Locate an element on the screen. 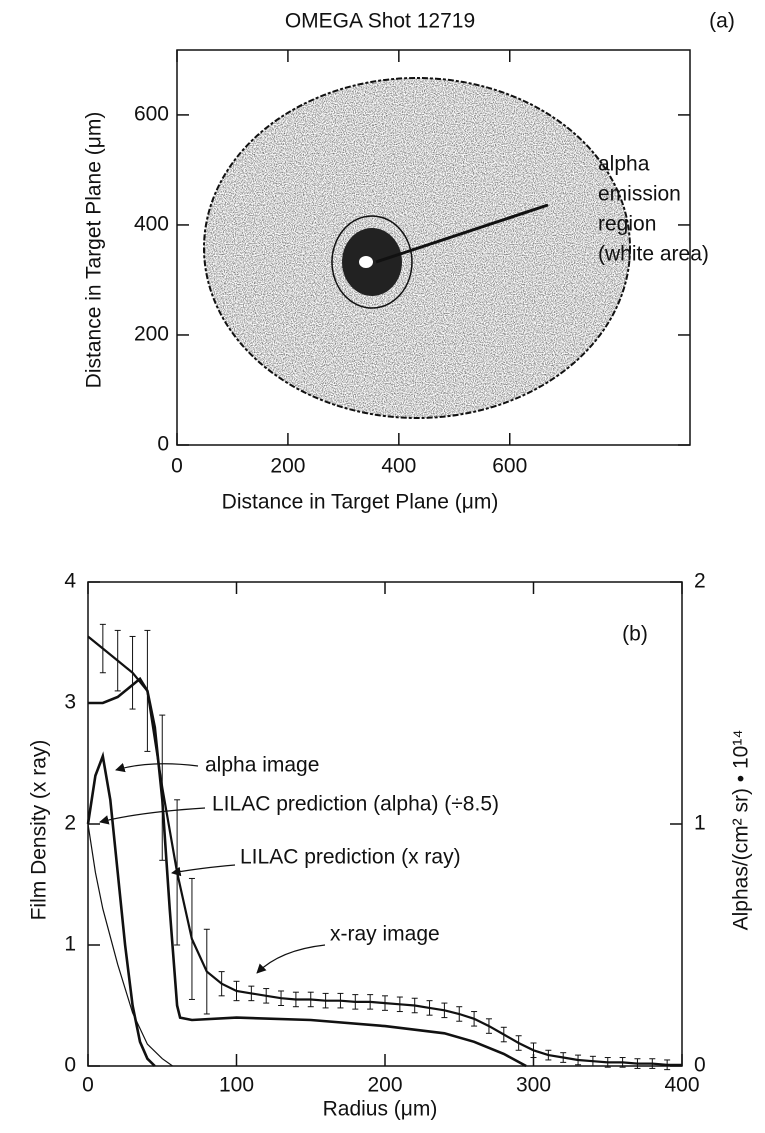  y2-tick-label: 1 is located at coordinates (700, 823).